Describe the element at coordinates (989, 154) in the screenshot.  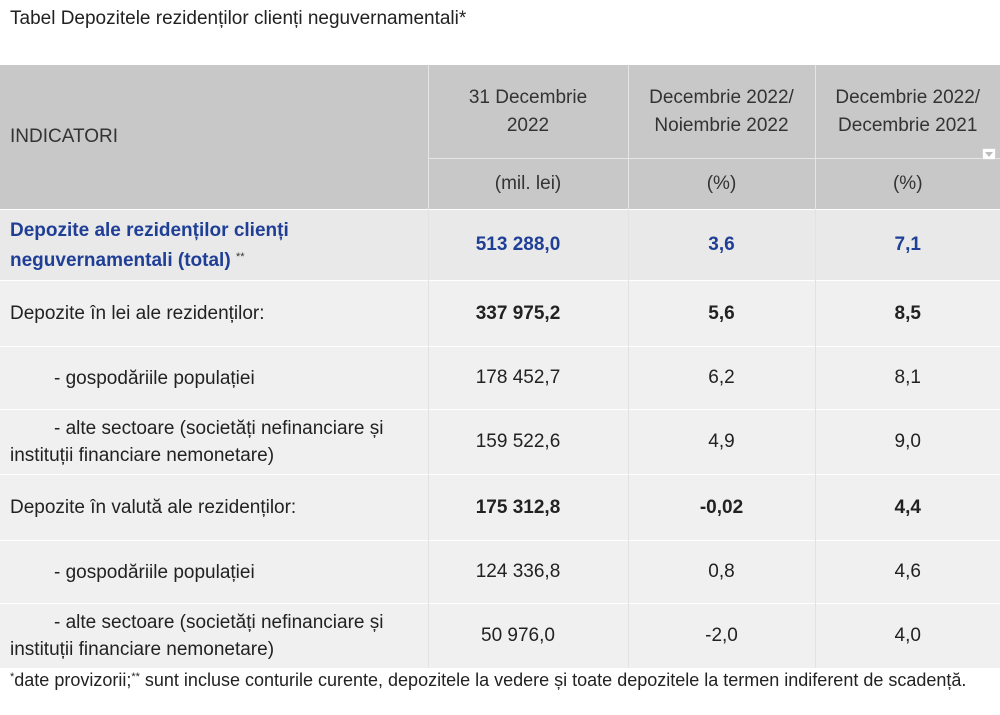
I see `dropdown-arrow-icon` at that location.